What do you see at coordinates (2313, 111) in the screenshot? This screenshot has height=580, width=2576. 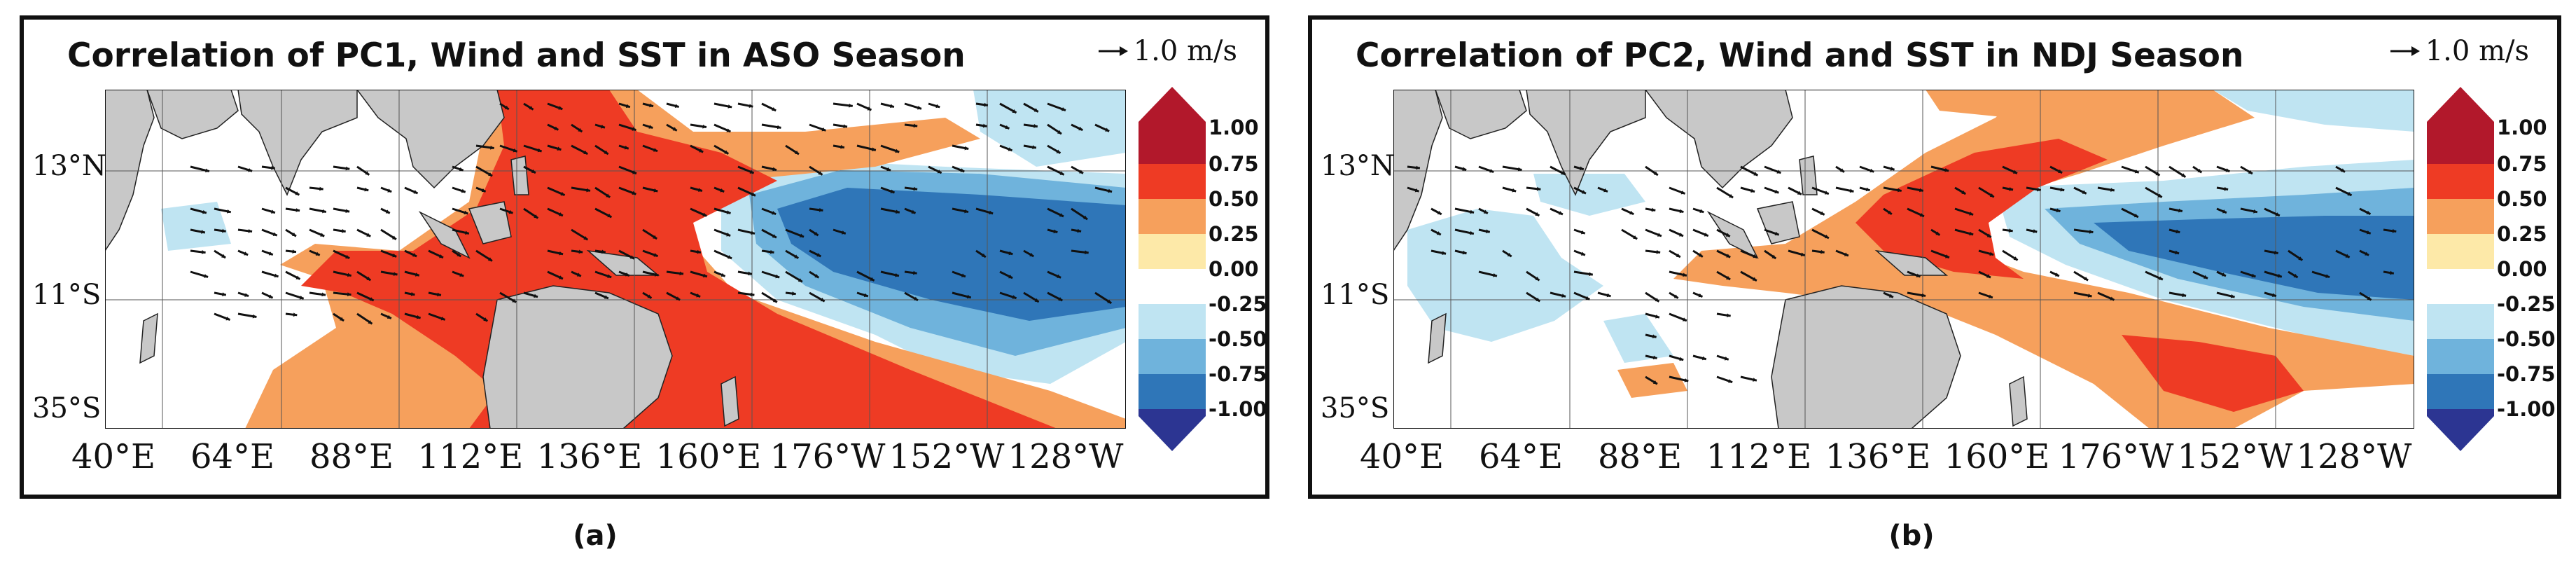 I see `sst-region-light-blue` at bounding box center [2313, 111].